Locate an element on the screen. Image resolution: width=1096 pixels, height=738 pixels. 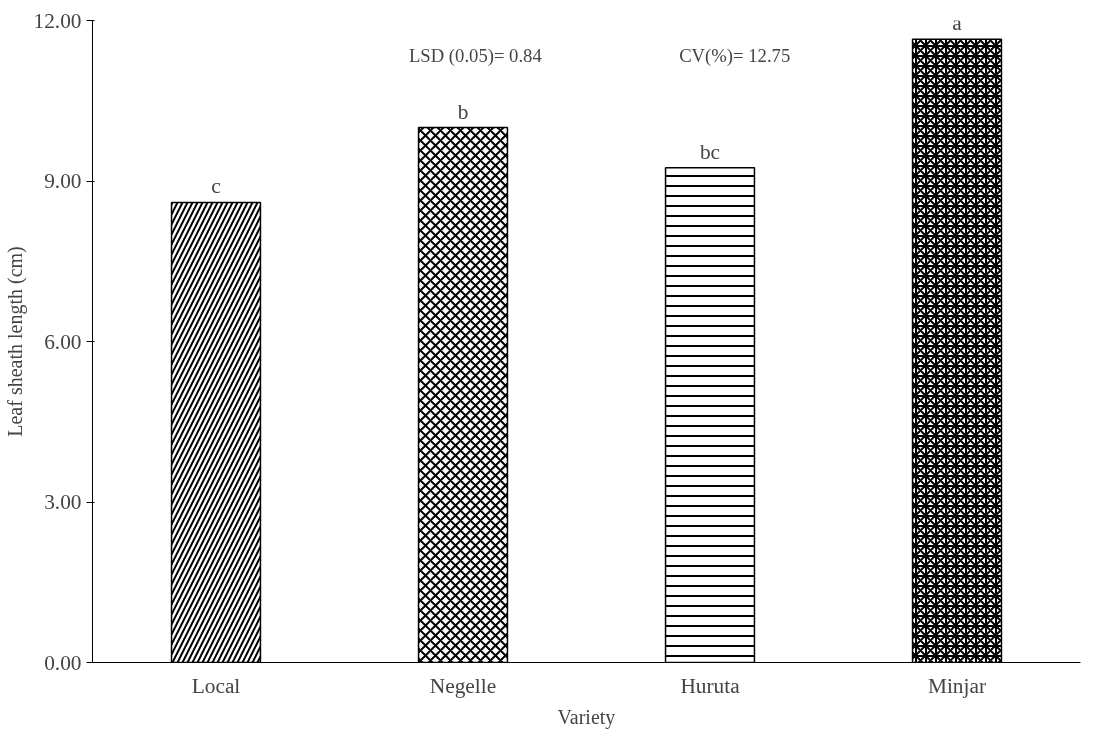
y-tick-label: 9.00 is located at coordinates (63, 181).